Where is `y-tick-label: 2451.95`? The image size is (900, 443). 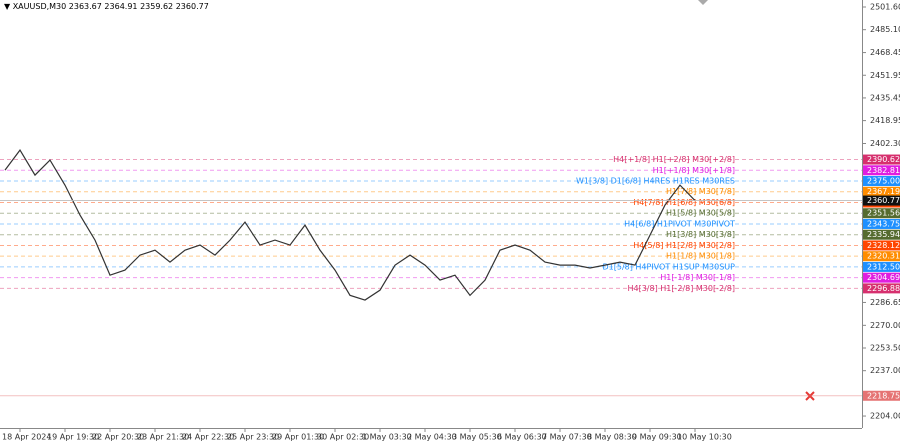
y-tick-label: 2451.95 is located at coordinates (885, 75).